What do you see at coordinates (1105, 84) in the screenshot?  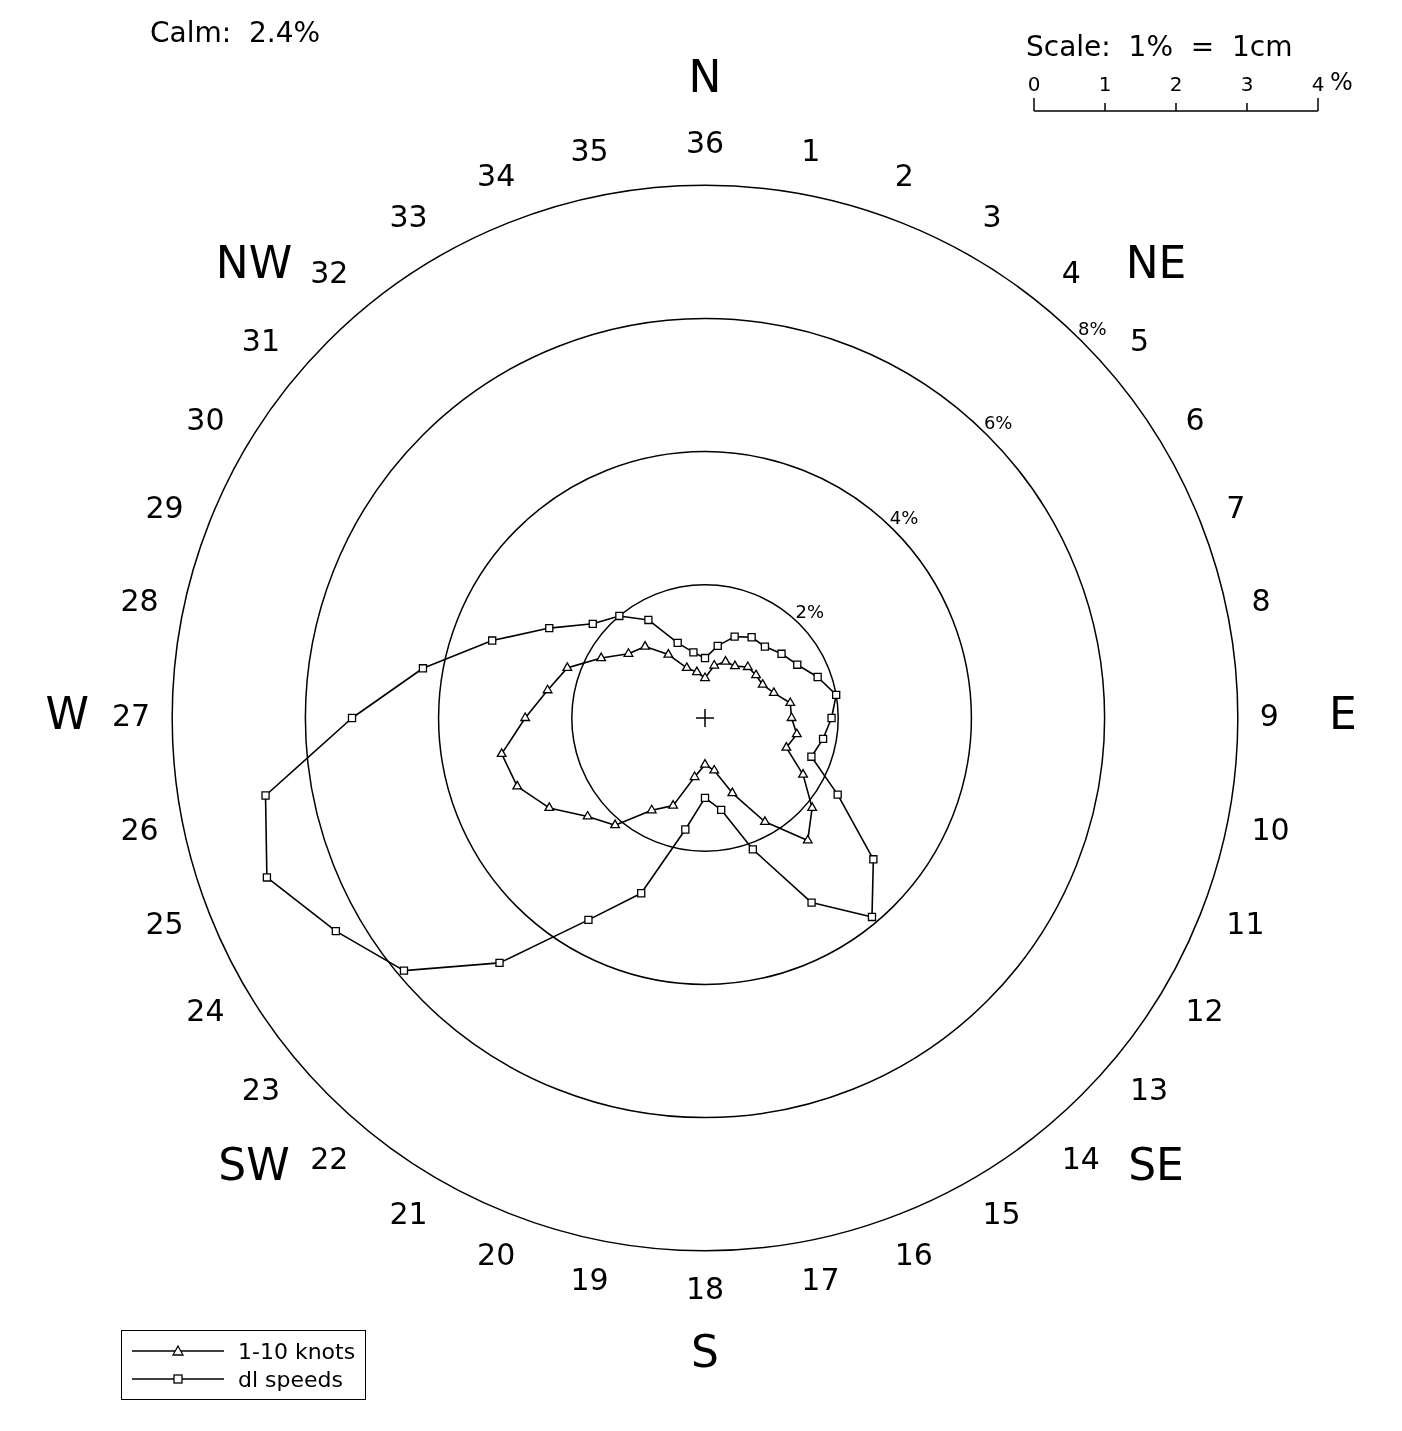 I see `text: 1` at bounding box center [1105, 84].